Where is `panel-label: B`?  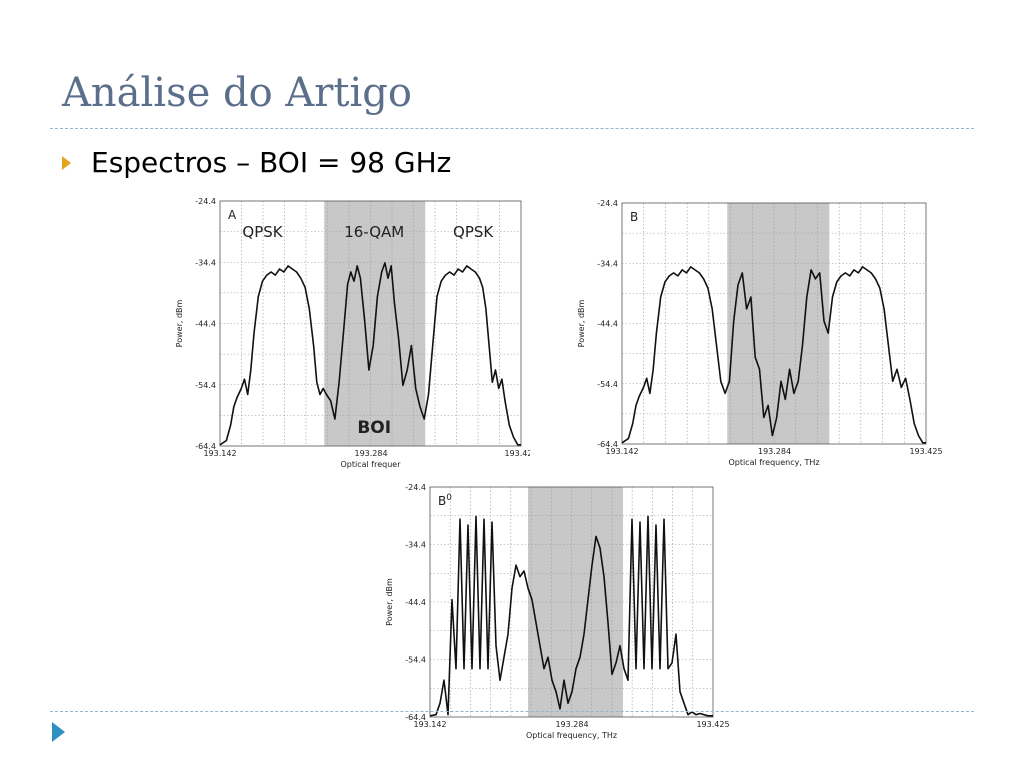 panel-label: B is located at coordinates (634, 217).